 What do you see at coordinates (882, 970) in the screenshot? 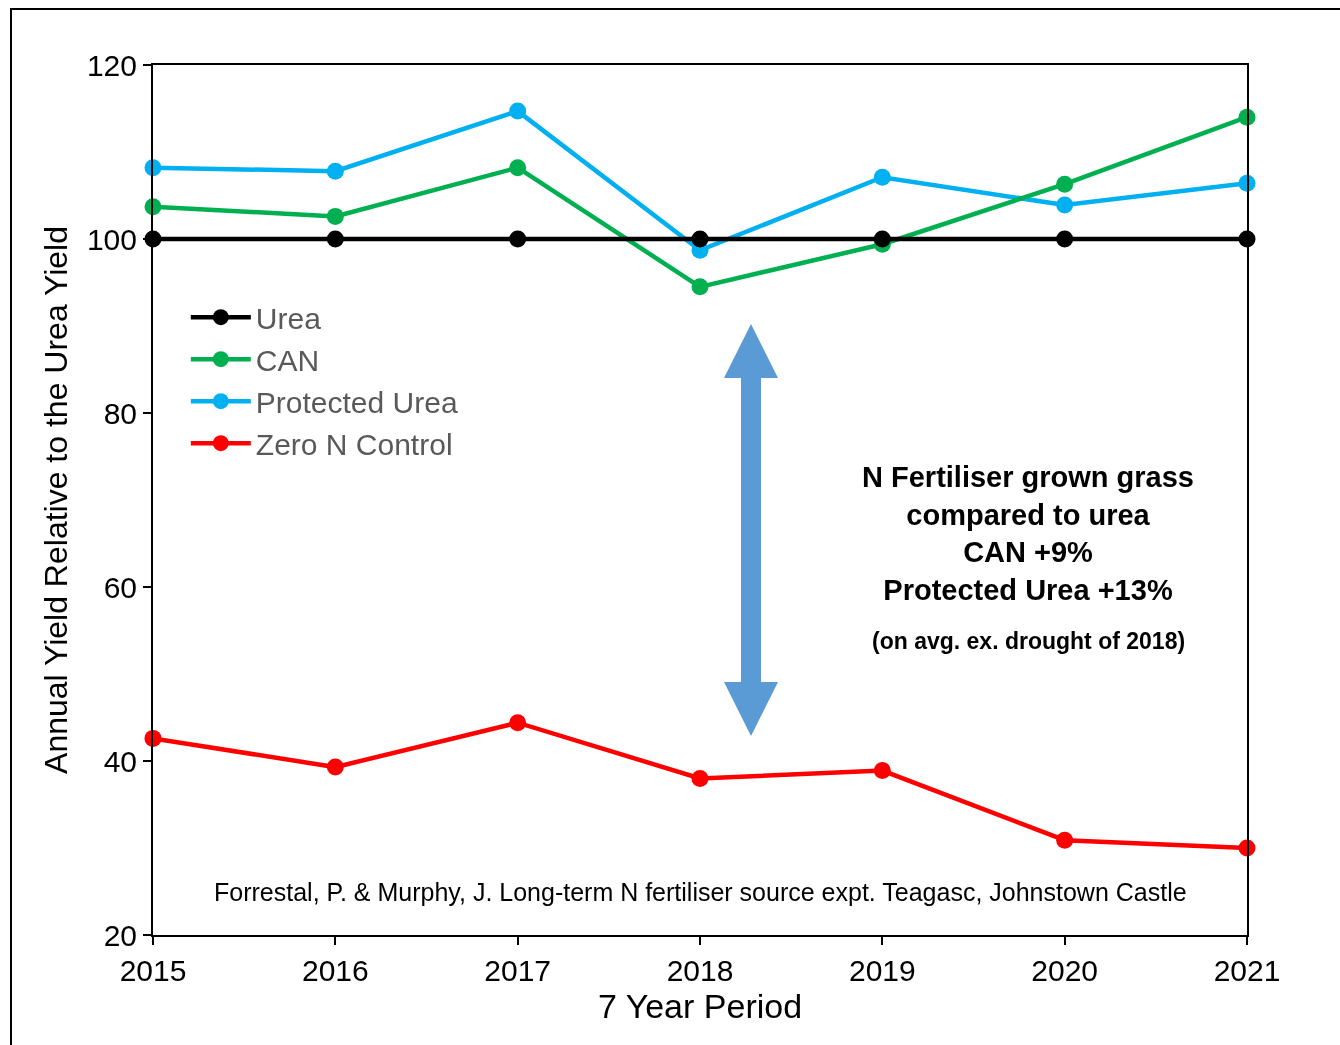
I see `x-tick-label: 2019` at bounding box center [882, 970].